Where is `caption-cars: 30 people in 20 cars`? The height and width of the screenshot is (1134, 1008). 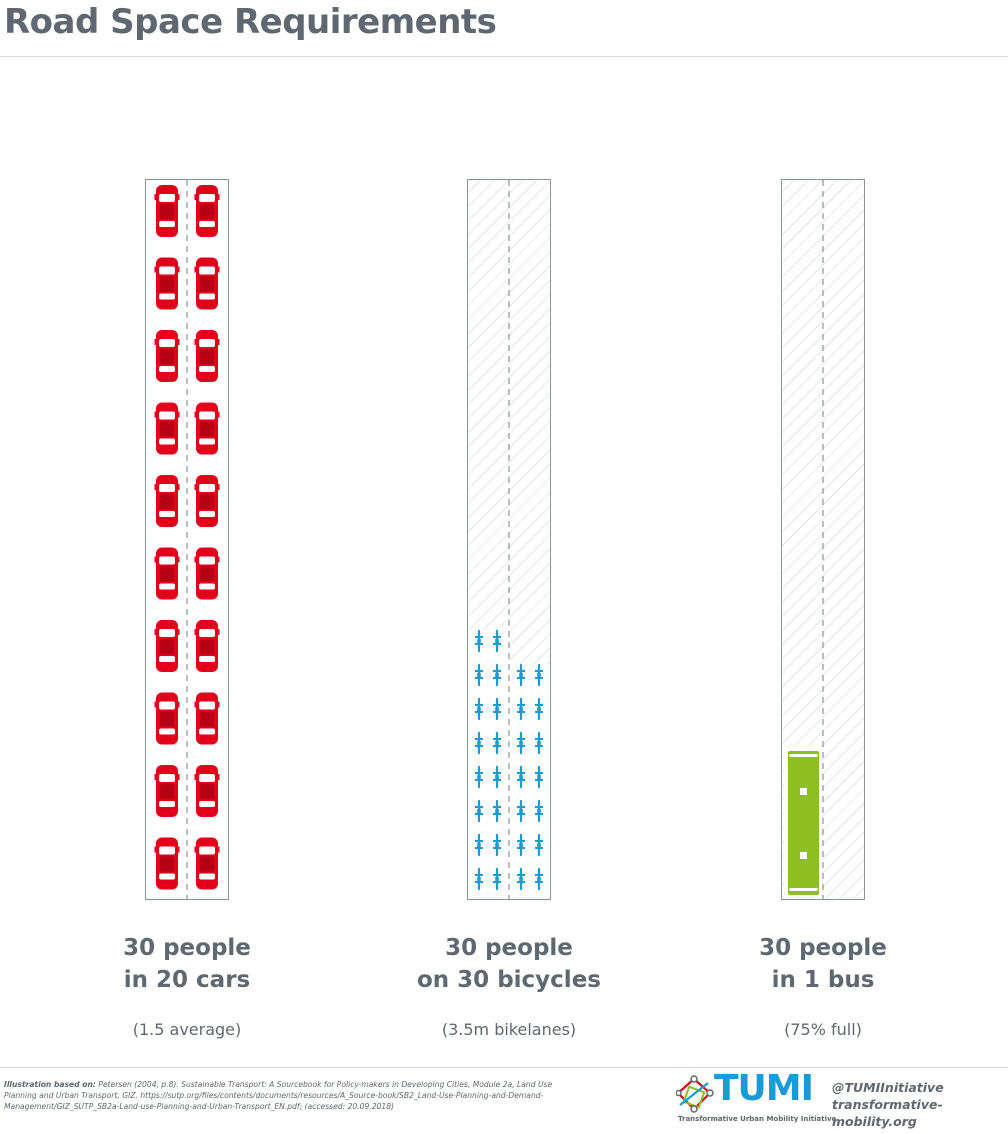 caption-cars: 30 people in 20 cars is located at coordinates (187, 964).